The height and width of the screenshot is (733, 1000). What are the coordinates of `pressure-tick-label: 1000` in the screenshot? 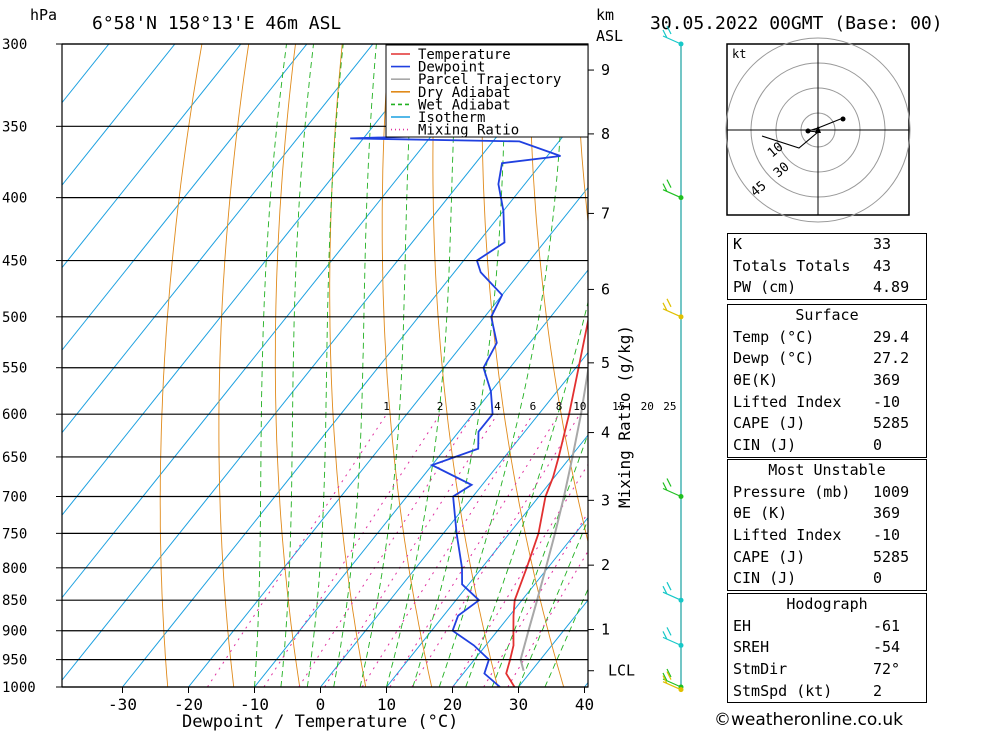 It's located at (19, 688).